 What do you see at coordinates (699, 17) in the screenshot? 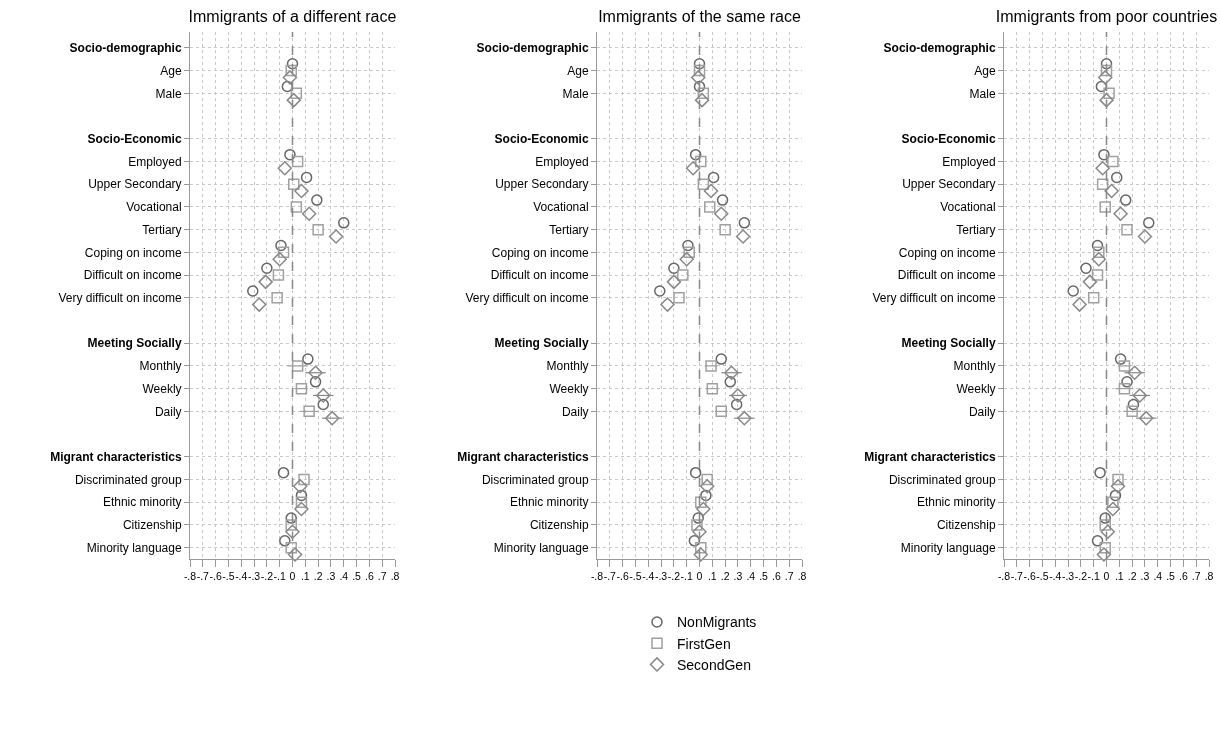
I see `chart-title: Immigrants of the same race` at bounding box center [699, 17].